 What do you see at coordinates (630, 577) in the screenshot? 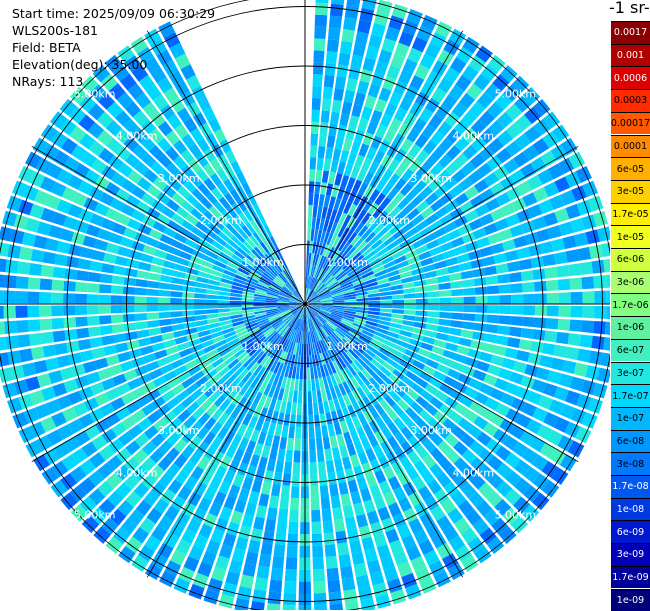
I see `colorbar-label: 1.7e-09` at bounding box center [630, 577].